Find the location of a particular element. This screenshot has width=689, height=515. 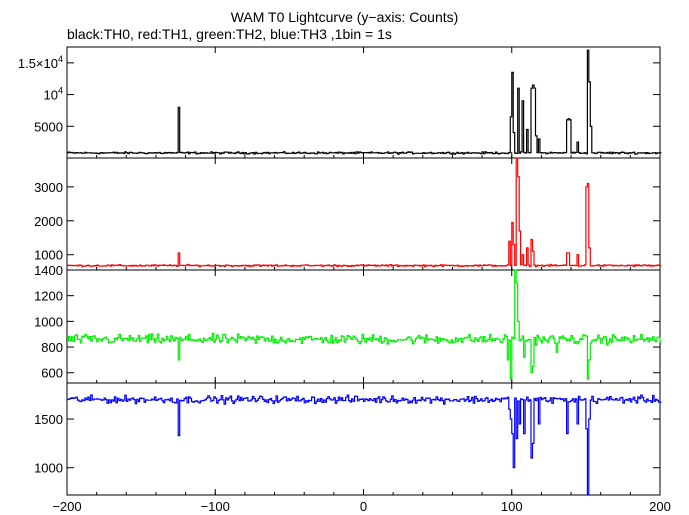

y-tick-label: 800 is located at coordinates (52, 347).